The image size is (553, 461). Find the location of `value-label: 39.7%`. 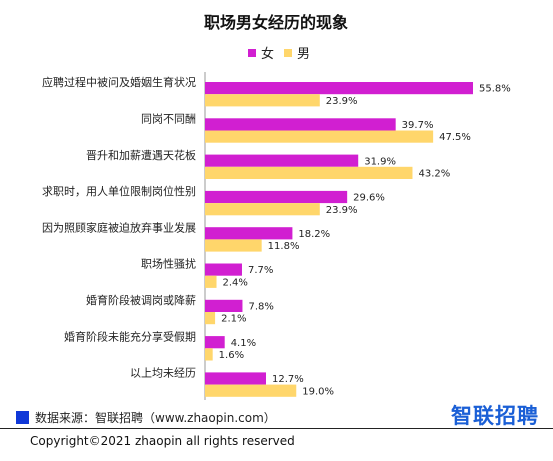

value-label: 39.7% is located at coordinates (418, 125).